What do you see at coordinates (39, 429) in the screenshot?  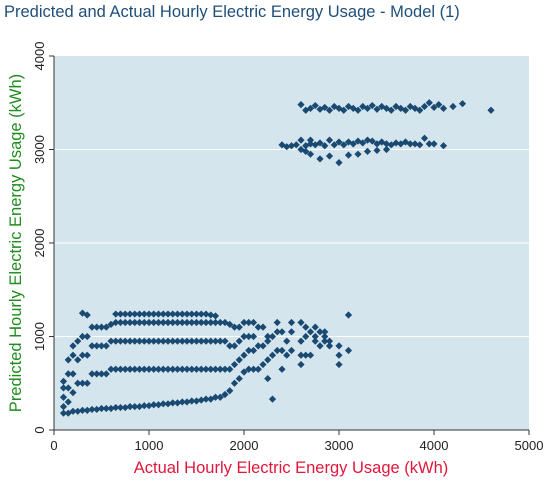 I see `y-tick-label: 0` at bounding box center [39, 429].